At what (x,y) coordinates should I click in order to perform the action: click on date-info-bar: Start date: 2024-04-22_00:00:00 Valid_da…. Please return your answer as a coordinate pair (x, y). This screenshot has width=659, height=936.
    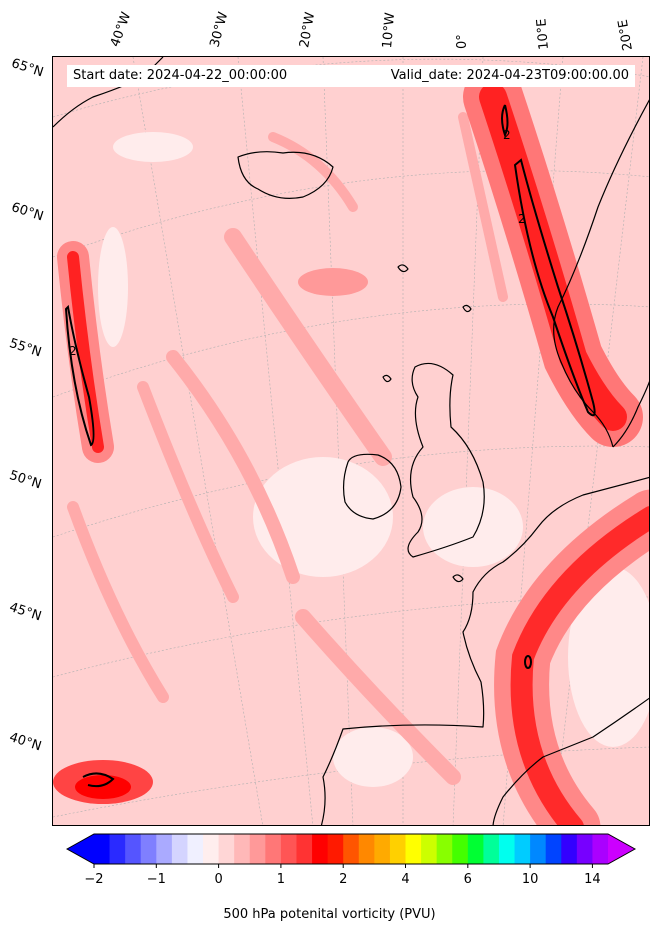
    Looking at the image, I should click on (351, 76).